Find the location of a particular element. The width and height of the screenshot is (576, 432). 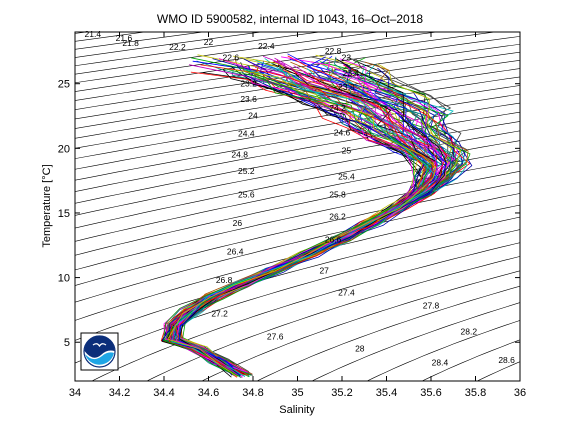

isopycnal-label: 21.8 is located at coordinates (130, 43).